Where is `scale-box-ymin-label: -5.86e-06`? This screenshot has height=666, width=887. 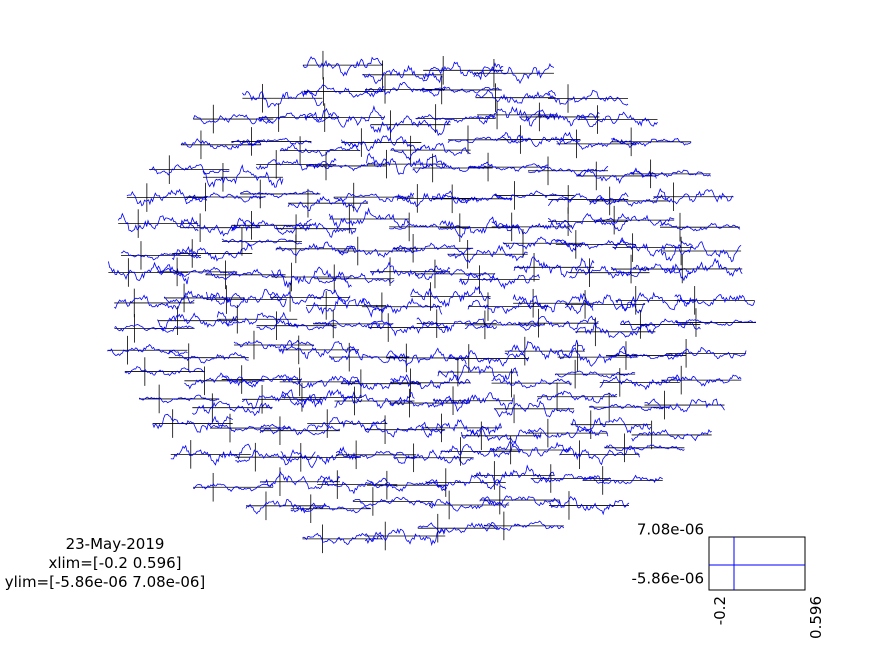
scale-box-ymin-label: -5.86e-06 is located at coordinates (667, 579).